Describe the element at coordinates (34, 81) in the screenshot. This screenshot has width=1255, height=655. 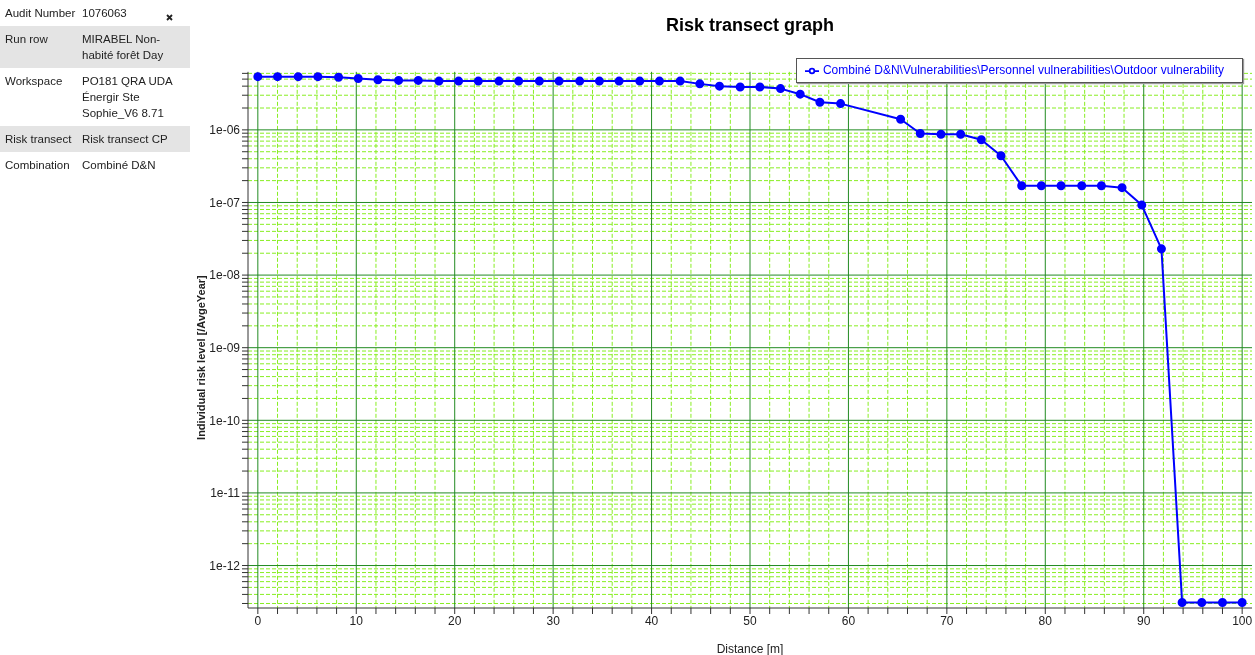
I see `text: Workspace` at that location.